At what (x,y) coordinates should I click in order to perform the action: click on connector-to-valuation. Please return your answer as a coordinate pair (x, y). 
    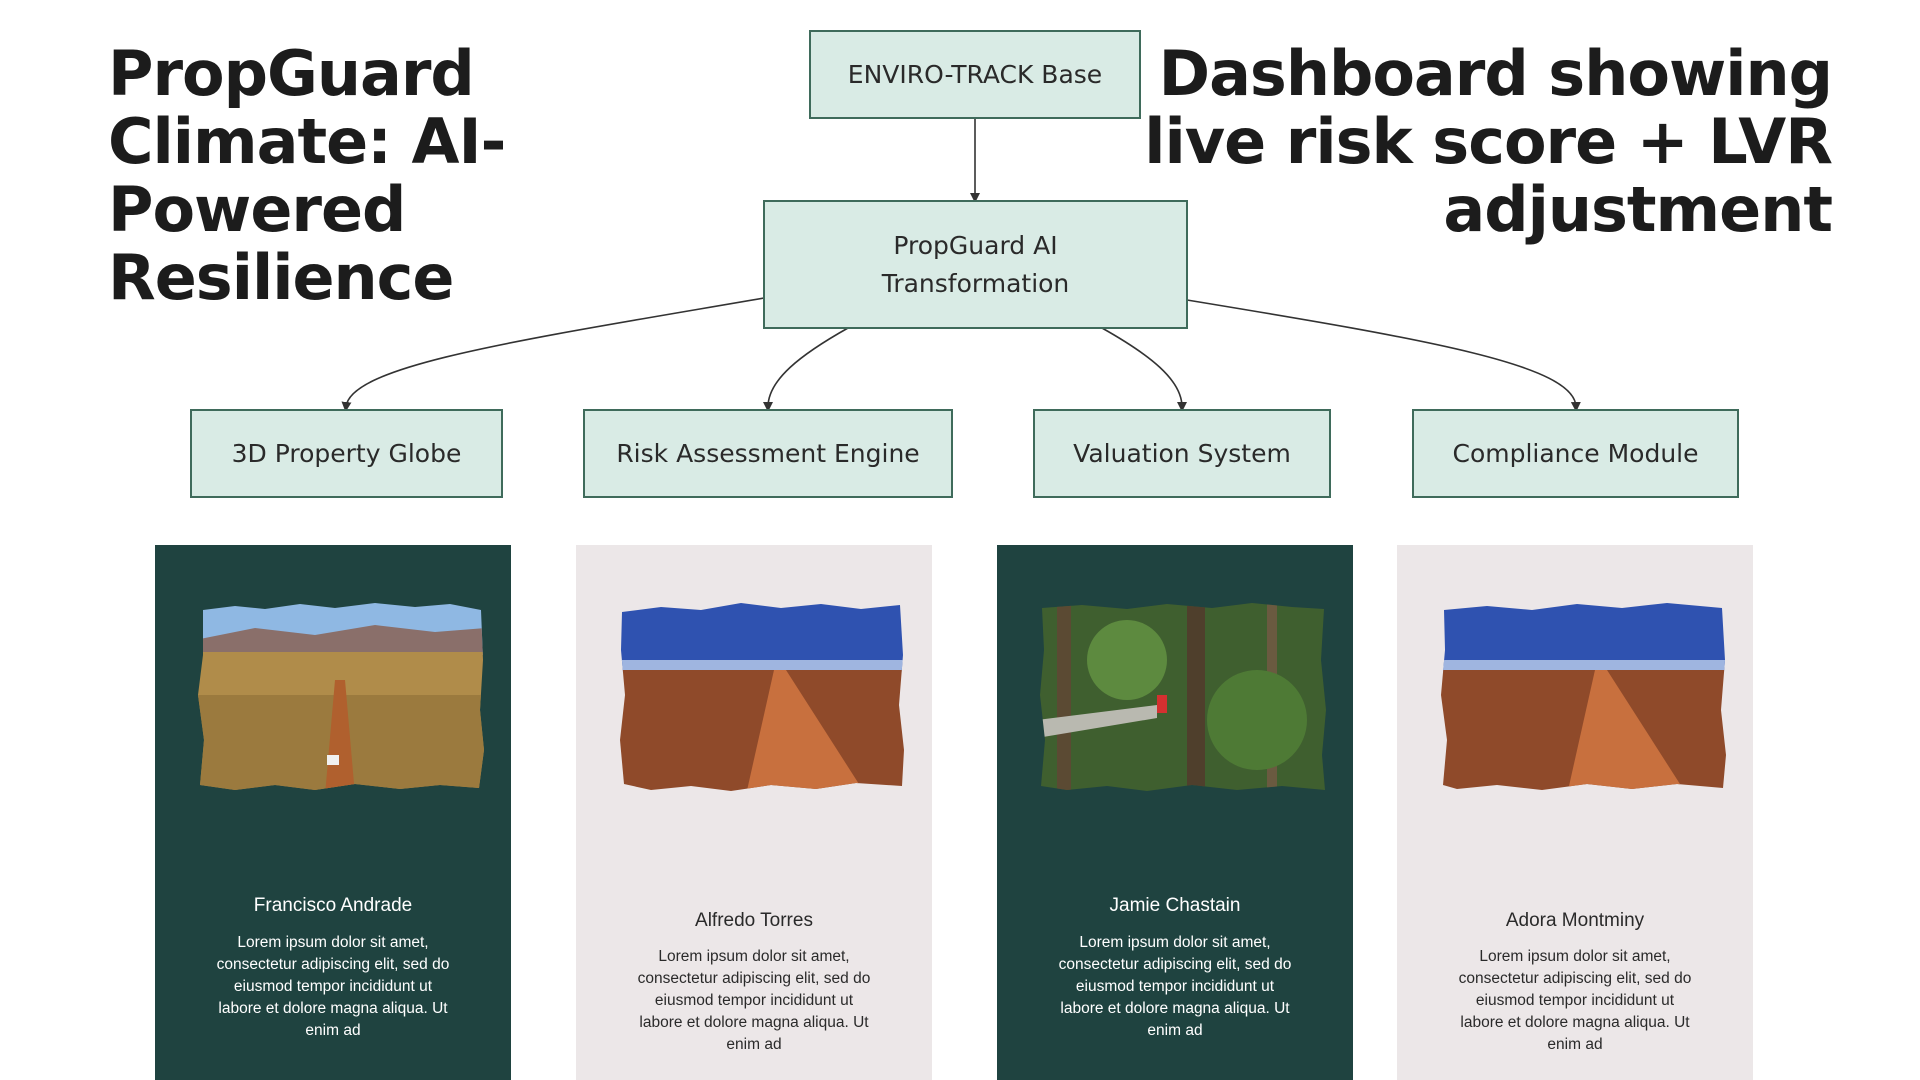
    Looking at the image, I should click on (1144, 369).